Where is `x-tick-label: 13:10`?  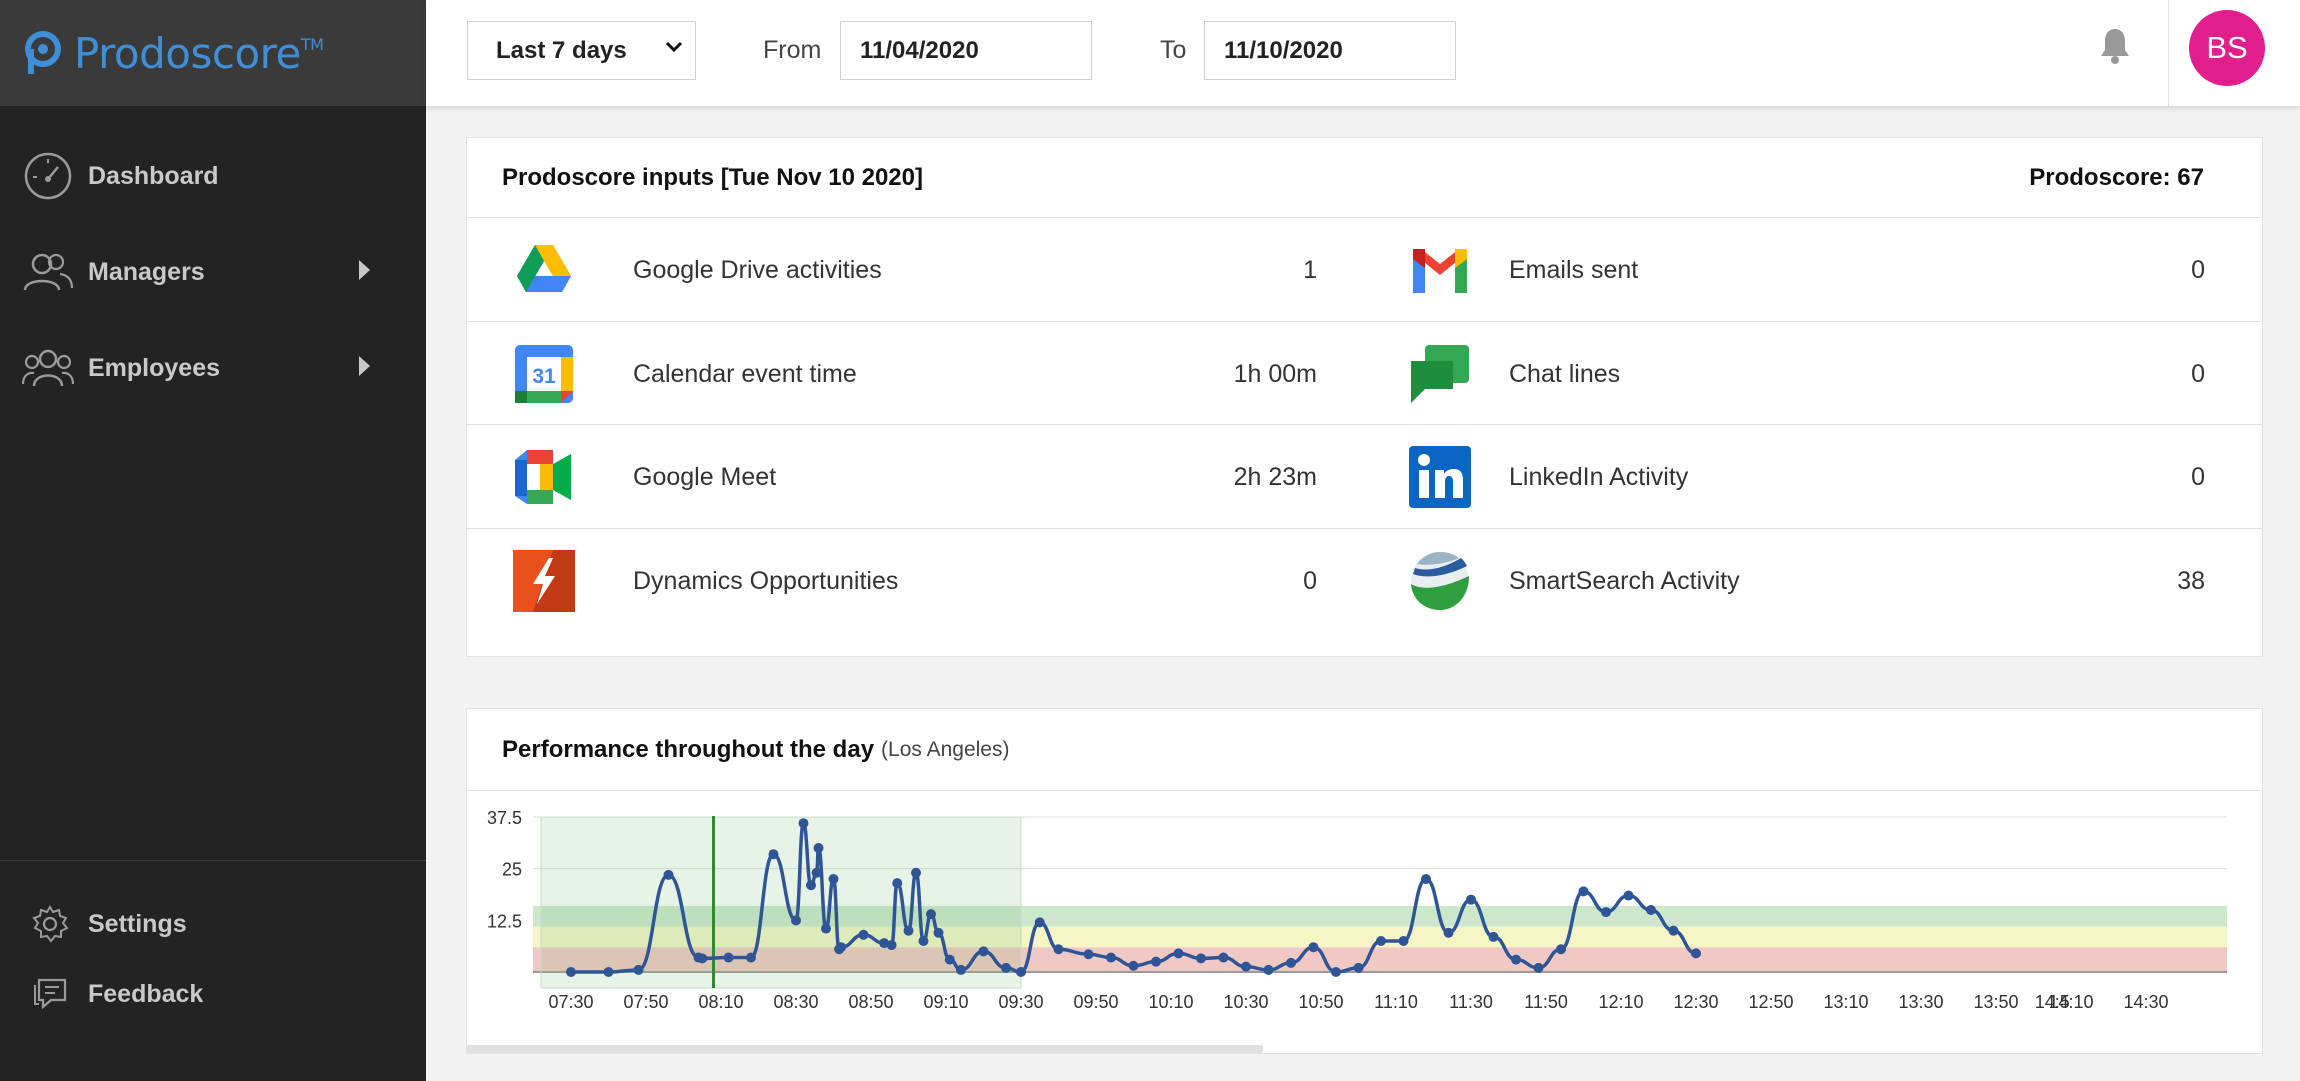 x-tick-label: 13:10 is located at coordinates (1845, 1002).